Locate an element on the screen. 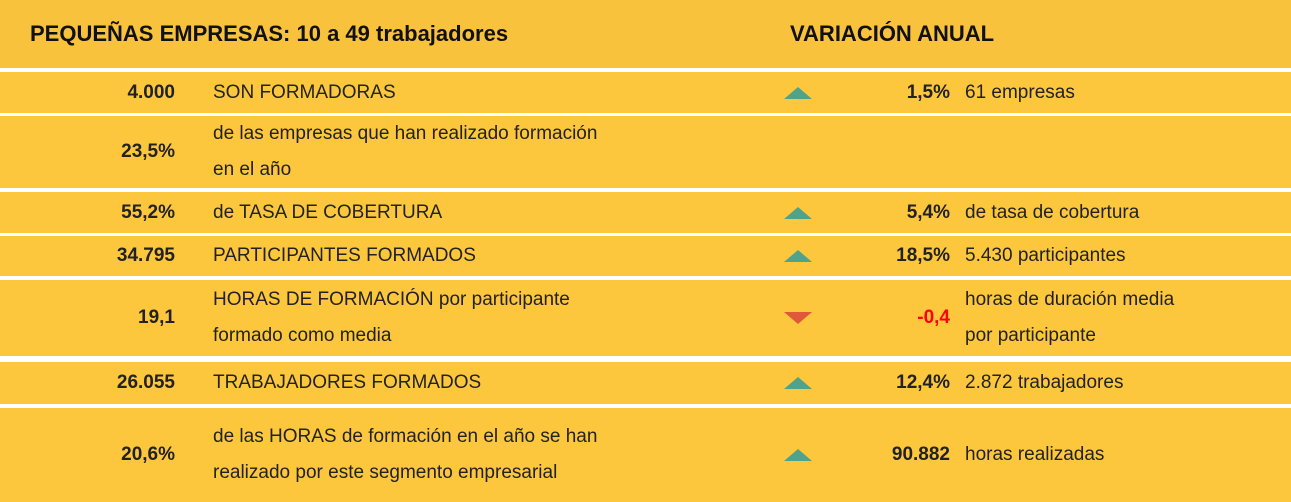 This screenshot has height=502, width=1291. note-line: de tasa de cobertura is located at coordinates (1052, 212).